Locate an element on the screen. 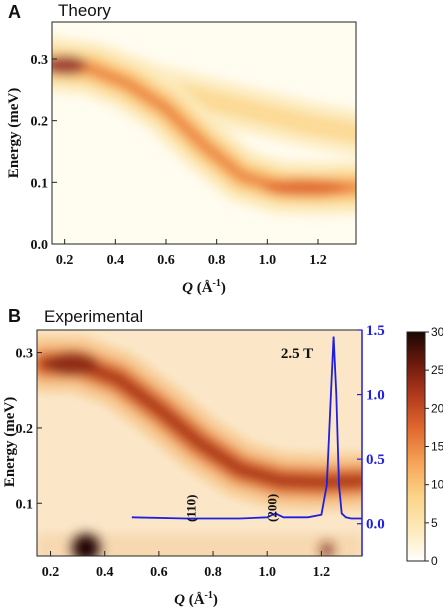 This screenshot has height=613, width=443. b-xtick-label-5: 1.2 is located at coordinates (322, 572).